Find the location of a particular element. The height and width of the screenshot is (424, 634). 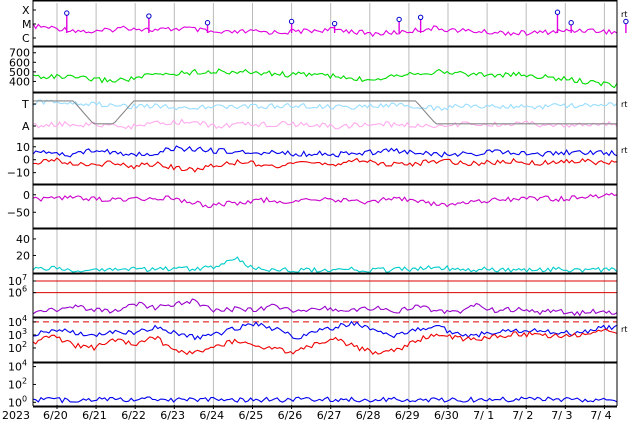

dst_index-tick-label: −50 is located at coordinates (18, 212).